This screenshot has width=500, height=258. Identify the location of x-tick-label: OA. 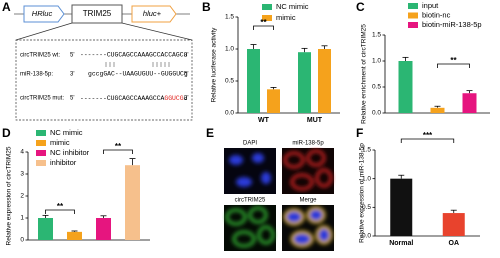
(454, 243).